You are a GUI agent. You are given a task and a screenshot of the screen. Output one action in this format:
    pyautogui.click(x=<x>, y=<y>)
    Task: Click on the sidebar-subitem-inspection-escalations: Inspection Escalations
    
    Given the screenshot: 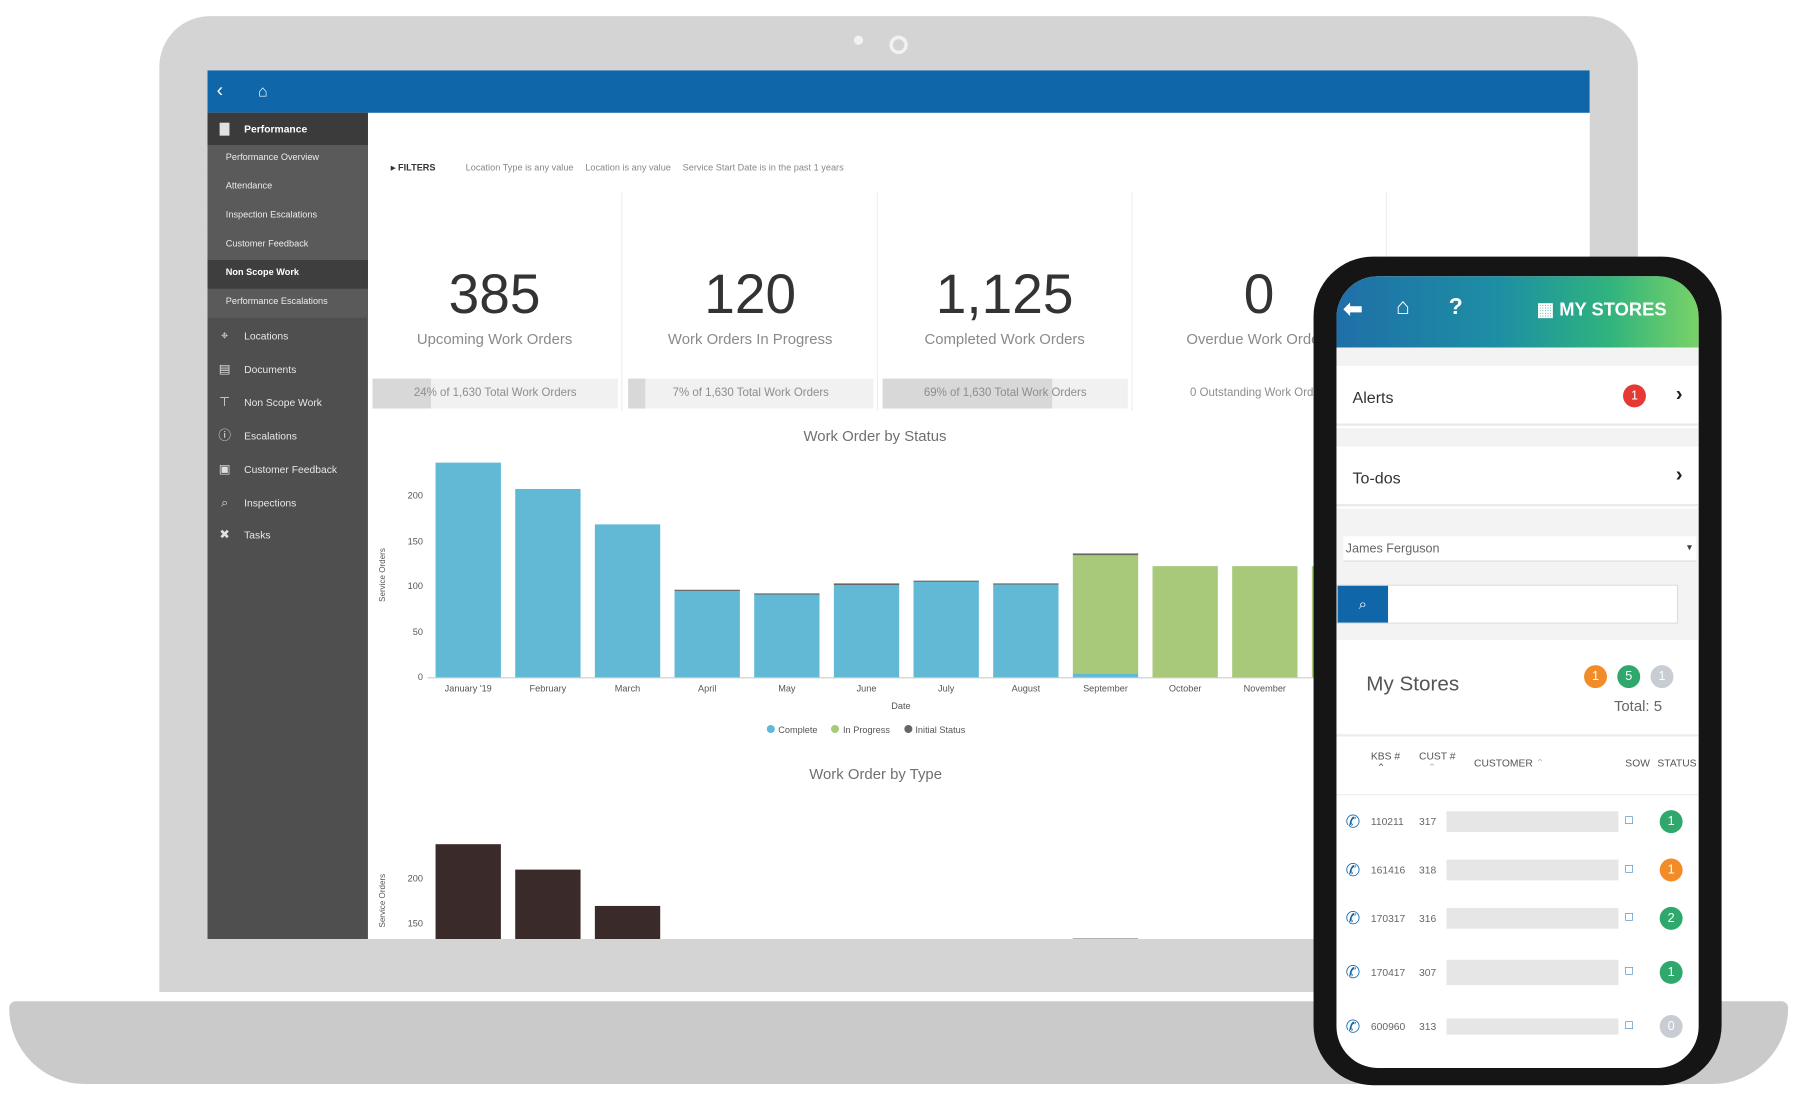 What is the action you would take?
    pyautogui.click(x=287, y=217)
    